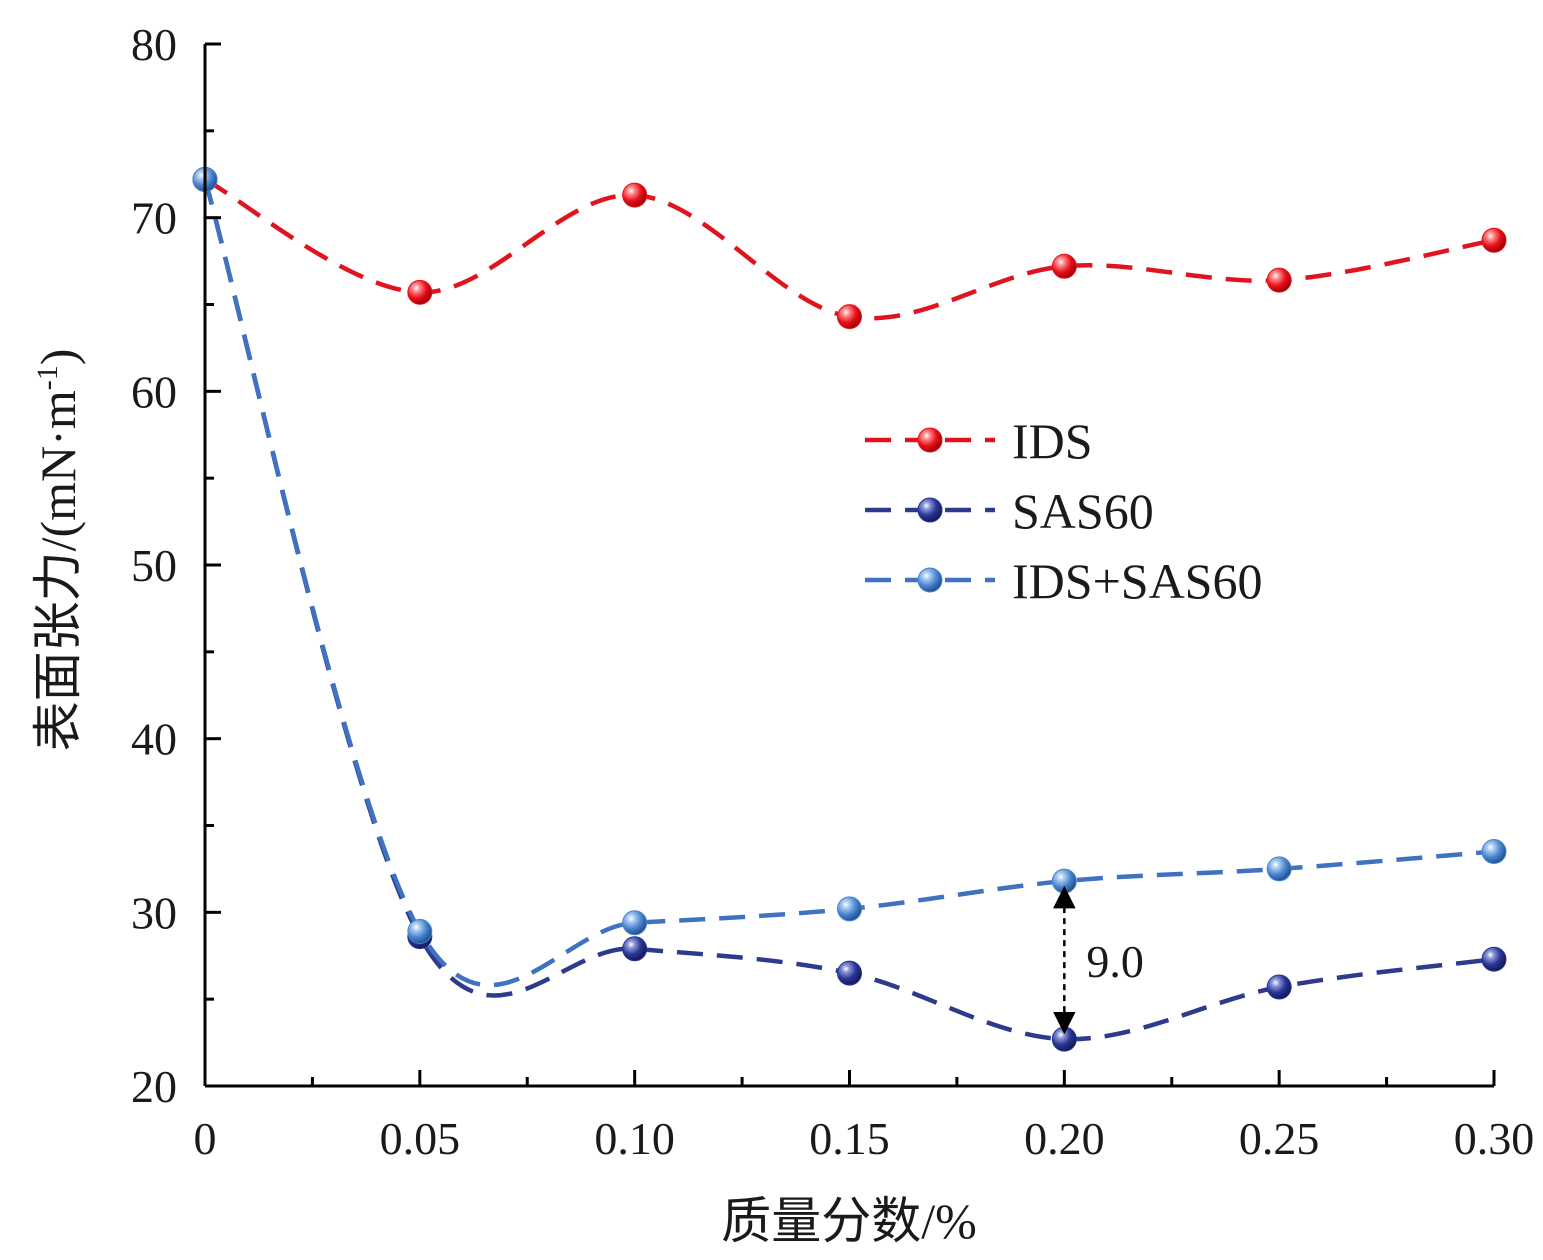 The width and height of the screenshot is (1543, 1260). Describe the element at coordinates (1052, 441) in the screenshot. I see `legend-label: IDS` at that location.